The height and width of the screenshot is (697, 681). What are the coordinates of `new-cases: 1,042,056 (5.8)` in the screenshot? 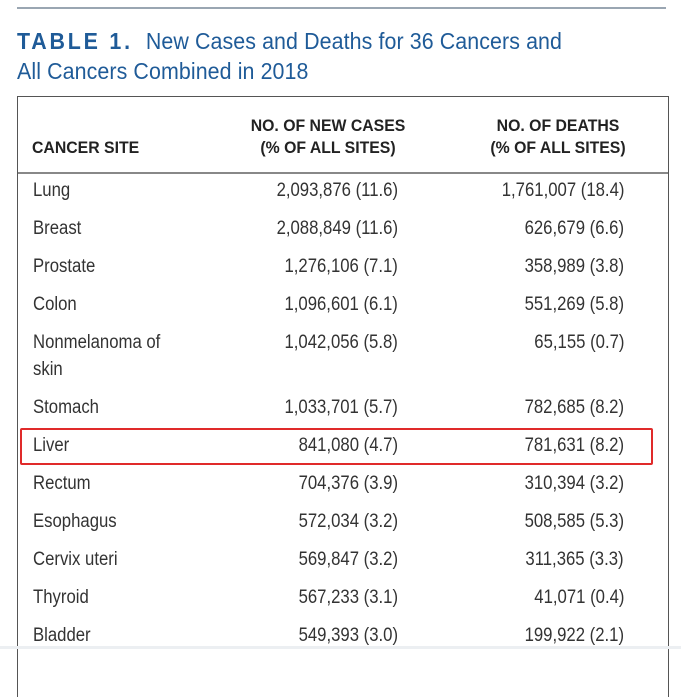 It's located at (341, 342).